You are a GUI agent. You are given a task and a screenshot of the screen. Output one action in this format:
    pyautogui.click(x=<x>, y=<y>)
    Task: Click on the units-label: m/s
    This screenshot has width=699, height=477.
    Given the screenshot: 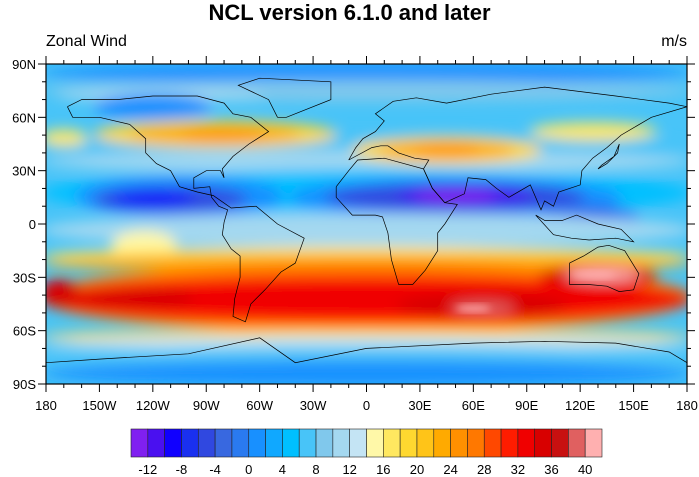 What is the action you would take?
    pyautogui.click(x=674, y=41)
    